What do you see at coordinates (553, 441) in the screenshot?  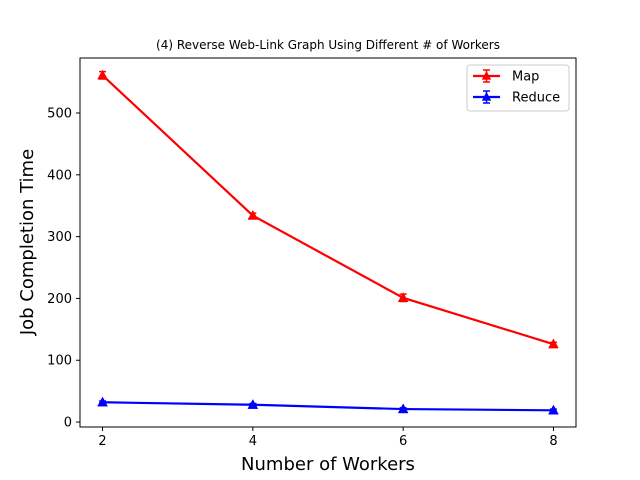 I see `x-tick-label: 8` at bounding box center [553, 441].